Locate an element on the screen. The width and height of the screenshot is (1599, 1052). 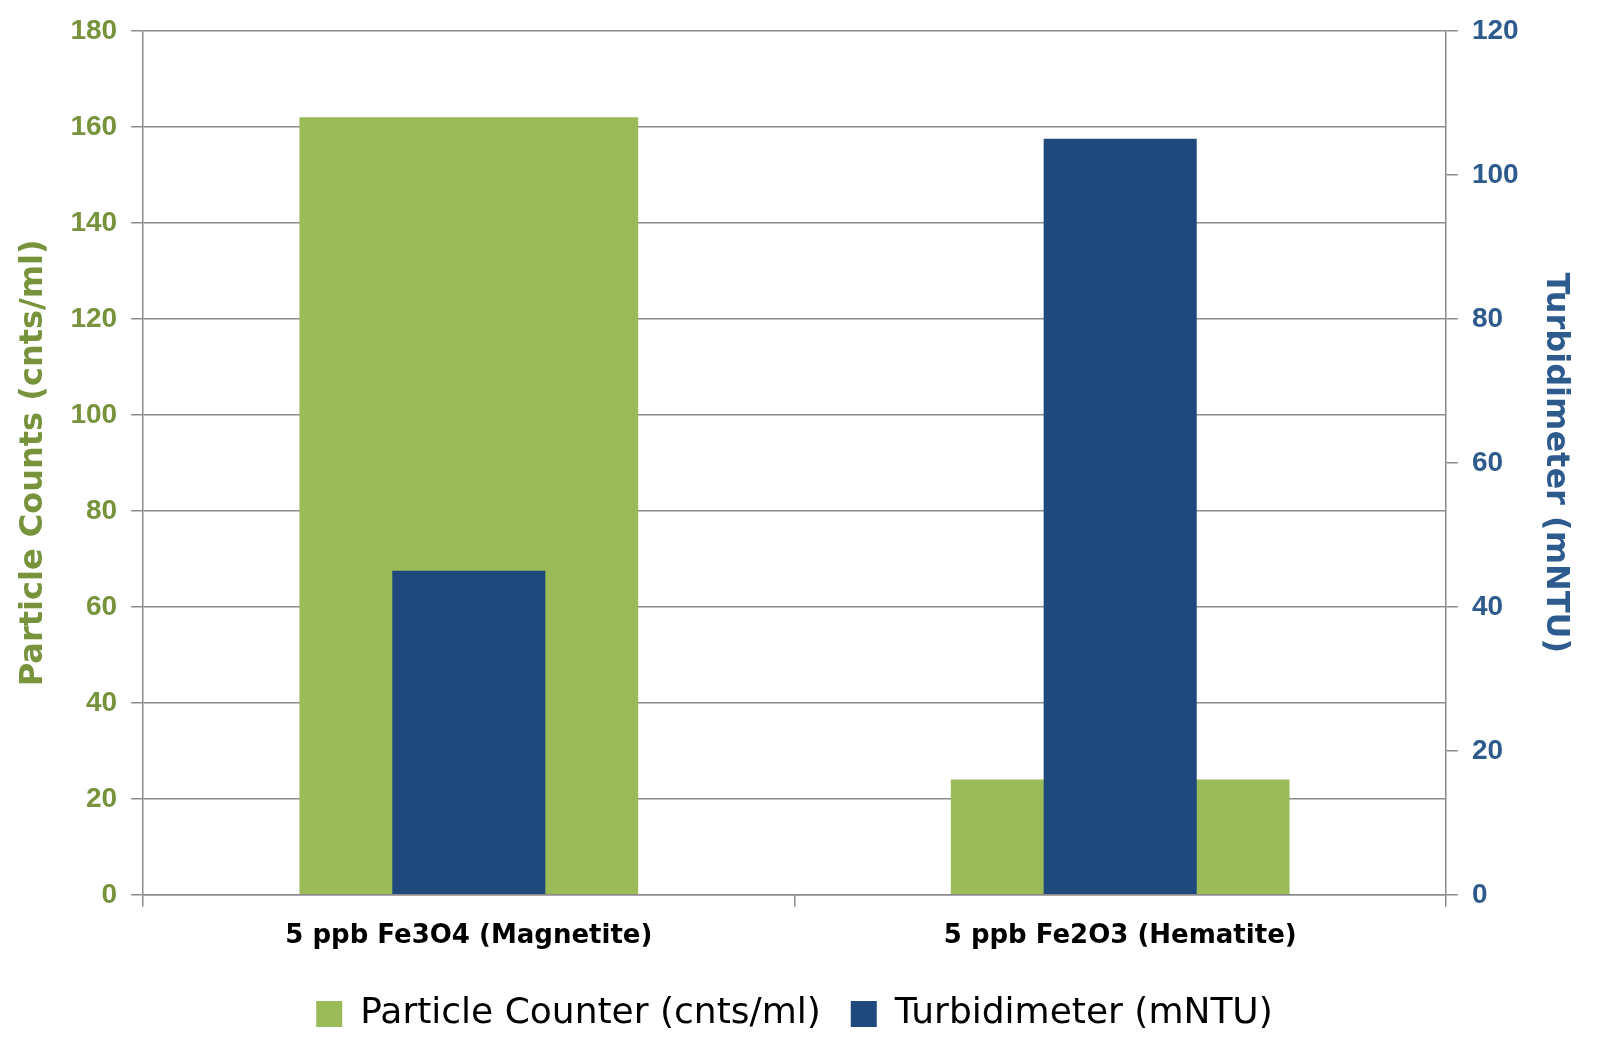
y-tick-label: 100 is located at coordinates (94, 413).